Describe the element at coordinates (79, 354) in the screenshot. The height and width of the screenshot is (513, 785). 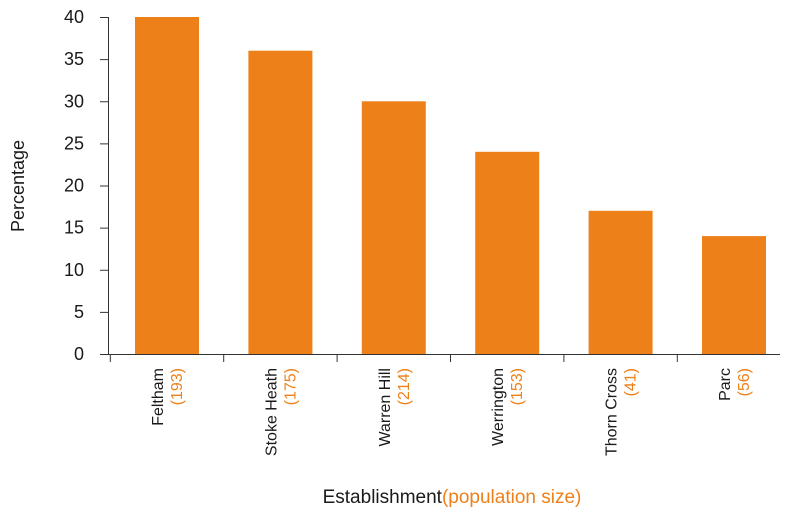
I see `y-tick-label: 0` at that location.